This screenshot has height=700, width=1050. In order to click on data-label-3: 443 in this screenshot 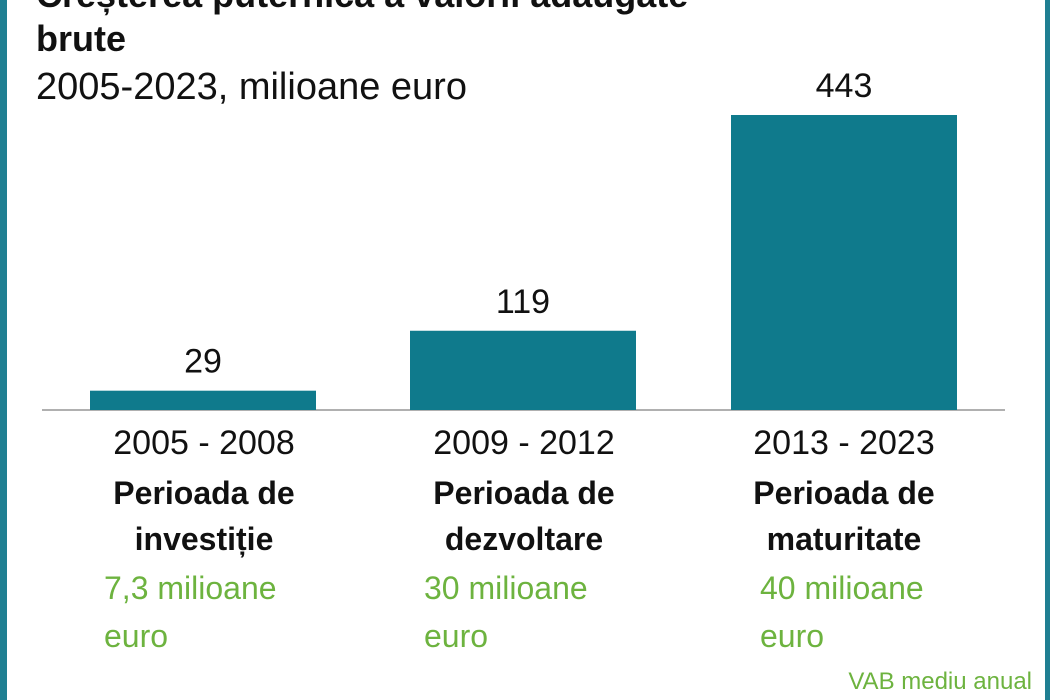, I will do `click(844, 86)`.